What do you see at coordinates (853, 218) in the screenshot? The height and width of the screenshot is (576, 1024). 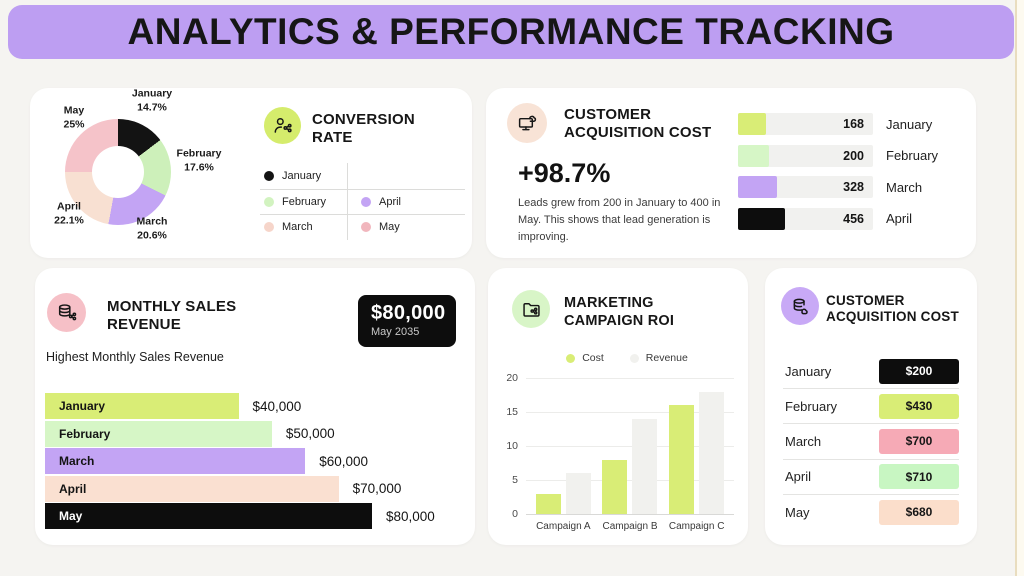 I see `bar-value: 456` at bounding box center [853, 218].